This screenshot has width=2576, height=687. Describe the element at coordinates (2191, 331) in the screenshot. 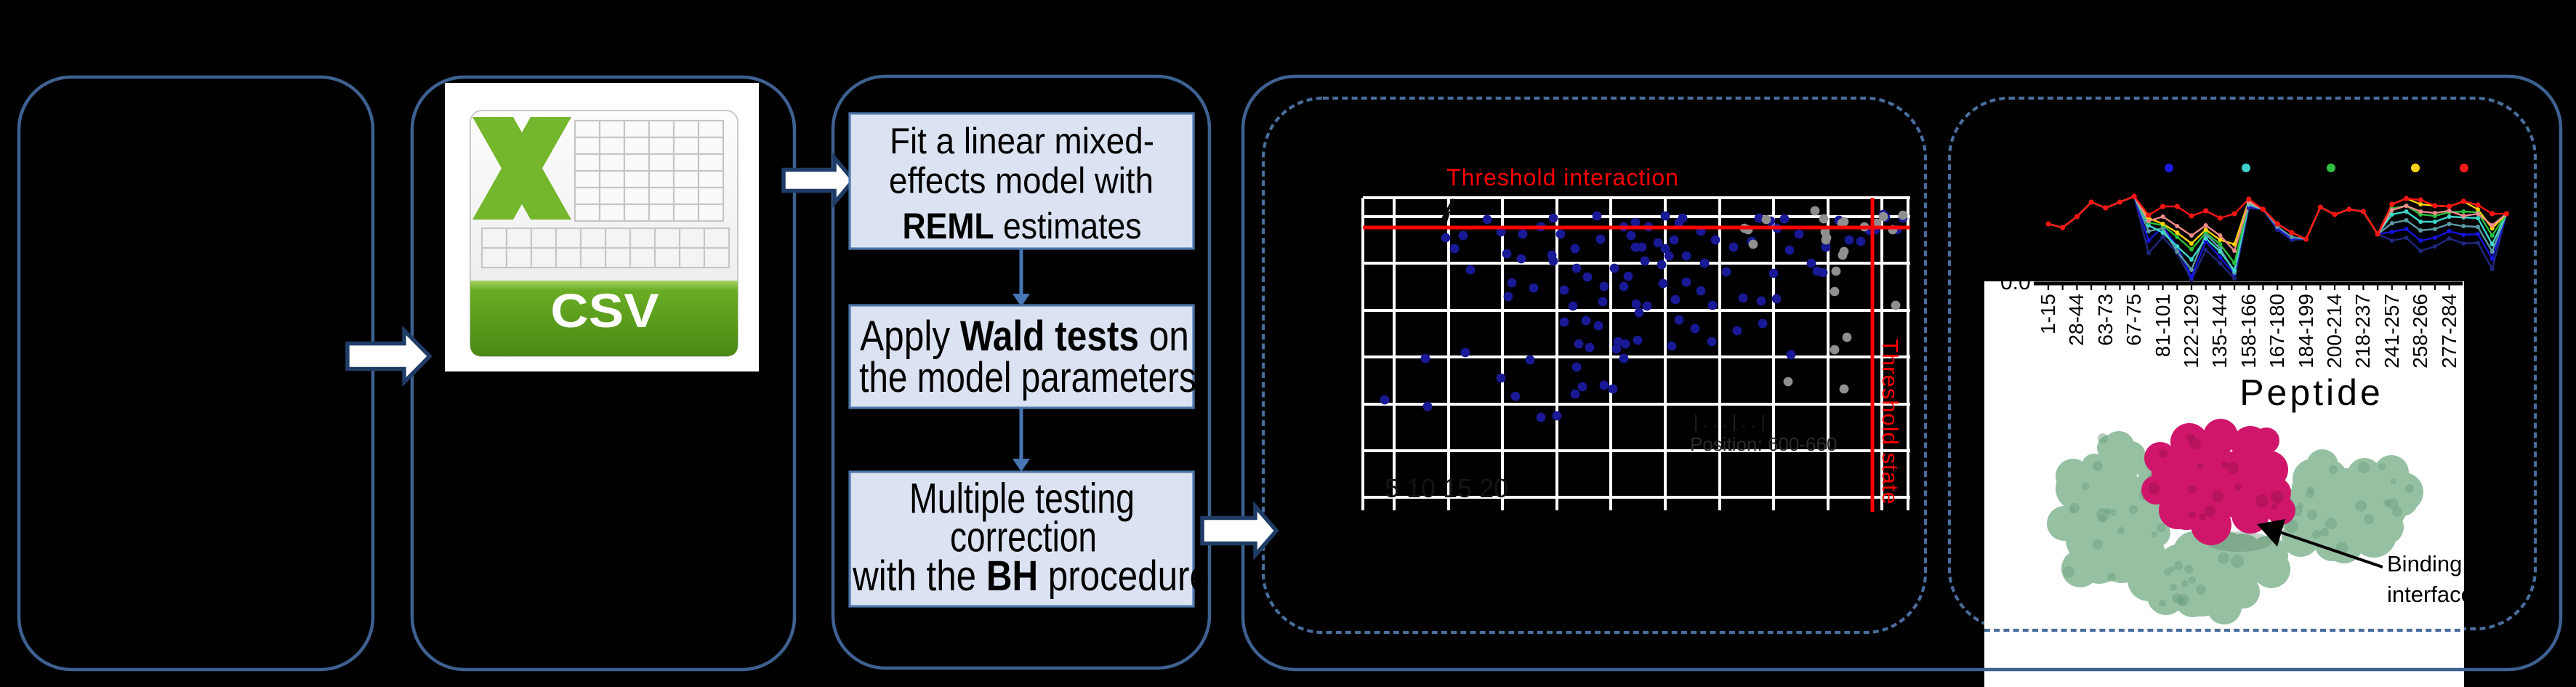

I see `svg-text: 122-129` at that location.